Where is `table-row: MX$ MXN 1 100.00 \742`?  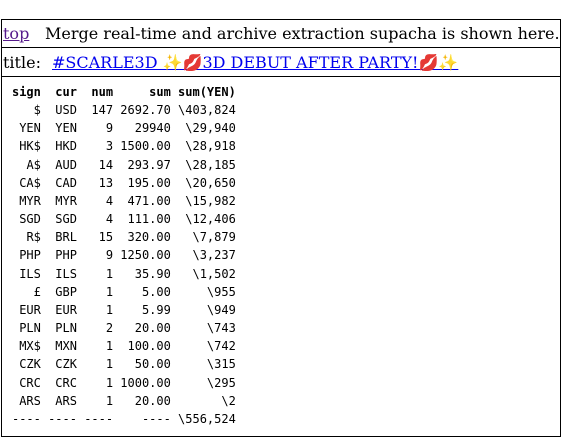
table-row: MX$ MXN 1 100.00 \742 is located at coordinates (132, 346).